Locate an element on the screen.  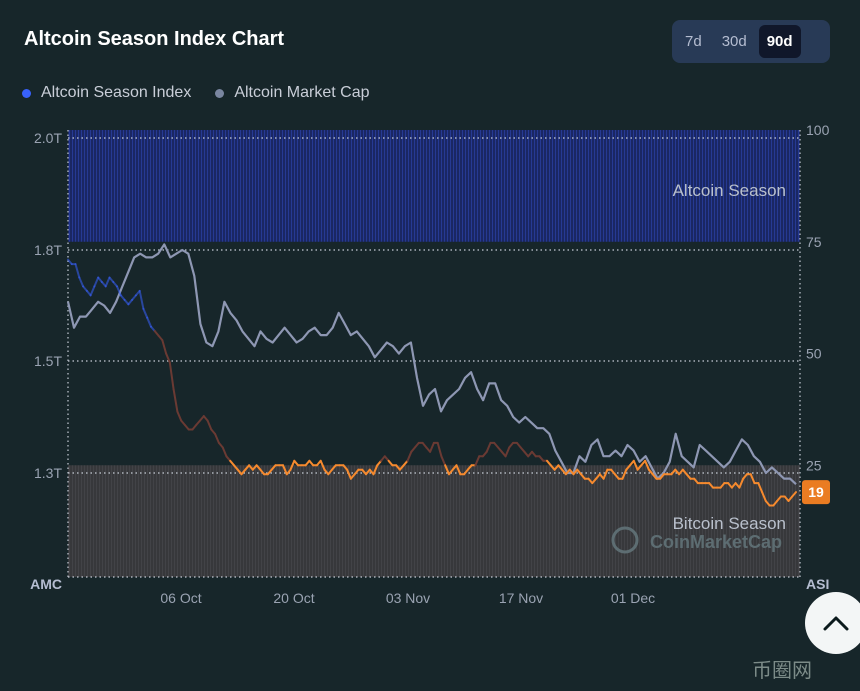
coinmarketcap-wordmark: CoinMarketCap is located at coordinates (716, 542).